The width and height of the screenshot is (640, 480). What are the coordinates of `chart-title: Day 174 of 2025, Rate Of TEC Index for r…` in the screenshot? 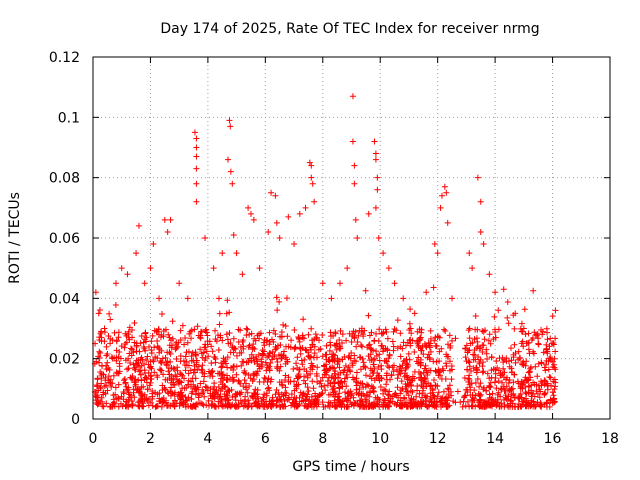 It's located at (349, 29).